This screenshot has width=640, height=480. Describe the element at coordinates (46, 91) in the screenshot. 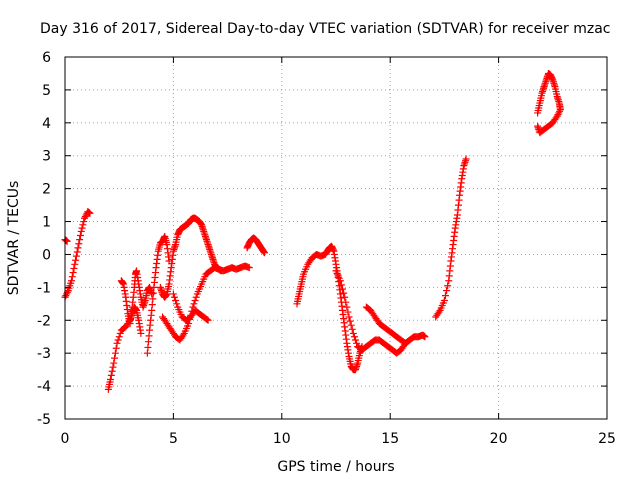

I see `y-tick-label: 5` at that location.